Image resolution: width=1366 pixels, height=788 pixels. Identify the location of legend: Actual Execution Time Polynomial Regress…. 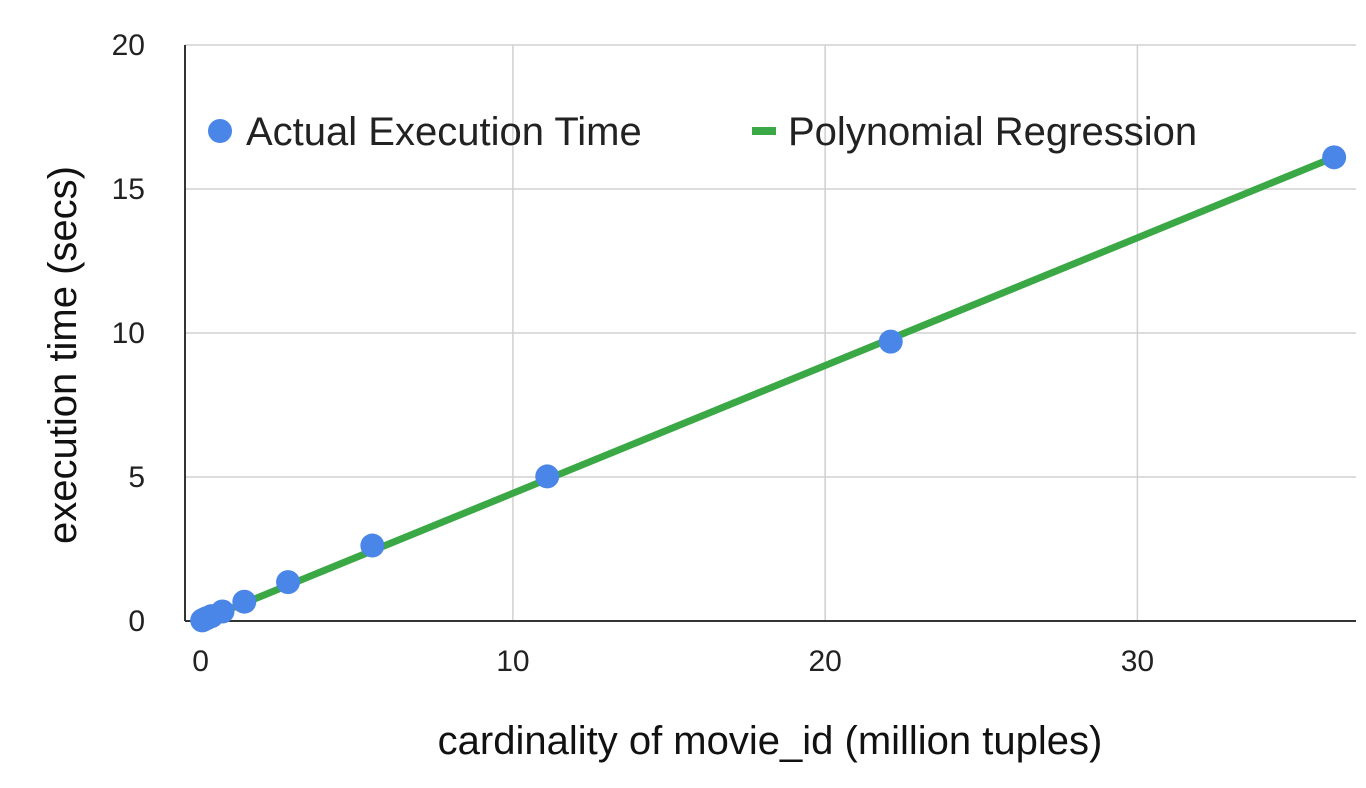
(702, 132).